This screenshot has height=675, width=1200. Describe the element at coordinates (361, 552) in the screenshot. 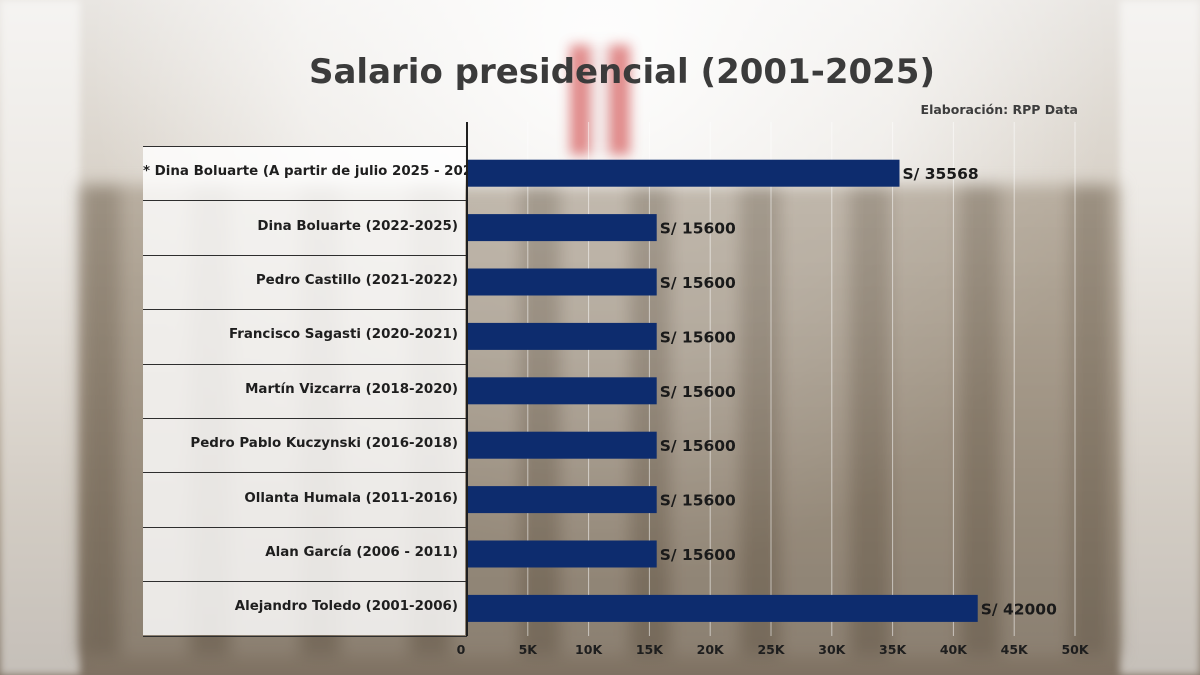

I see `category-label: Alan García (2006 - 2011)` at that location.